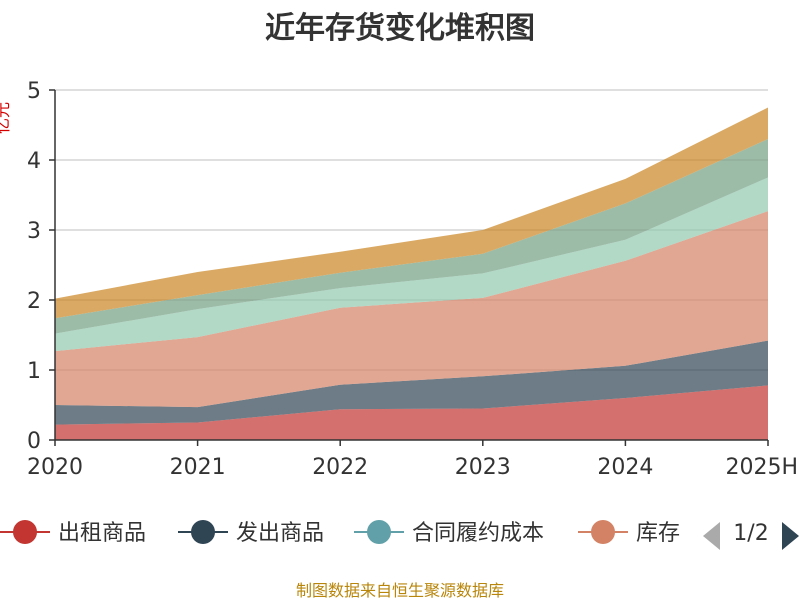 The image size is (800, 600). What do you see at coordinates (34, 231) in the screenshot?
I see `y-tick-label: 3` at bounding box center [34, 231].